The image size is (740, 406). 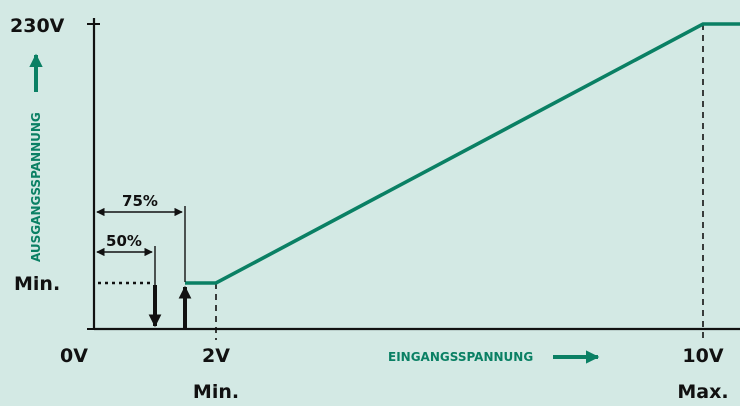 I want to click on x-tick-sublabel-max: Max., so click(x=702, y=392).